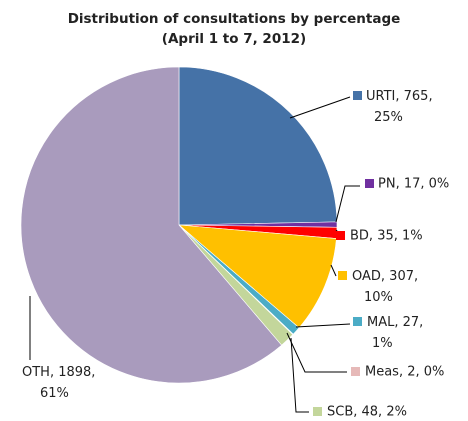 This screenshot has height=421, width=468. What do you see at coordinates (388, 117) in the screenshot?
I see `label-line: 25%` at bounding box center [388, 117].